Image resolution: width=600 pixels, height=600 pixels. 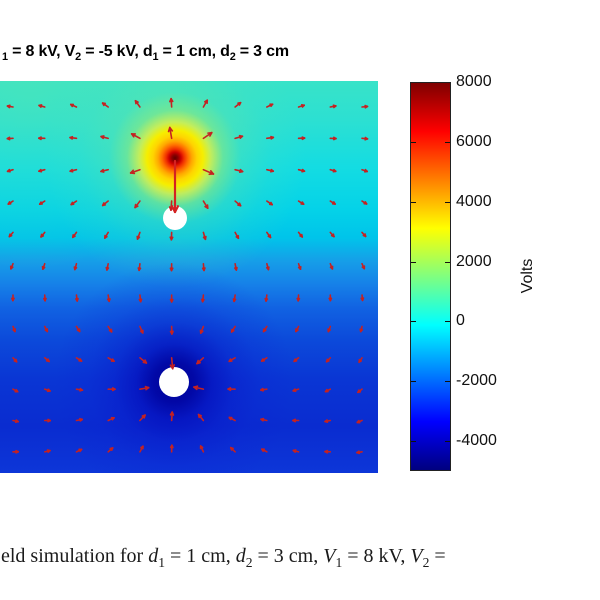 What do you see at coordinates (474, 261) in the screenshot?
I see `colorbar-tick-label: 2000` at bounding box center [474, 261].